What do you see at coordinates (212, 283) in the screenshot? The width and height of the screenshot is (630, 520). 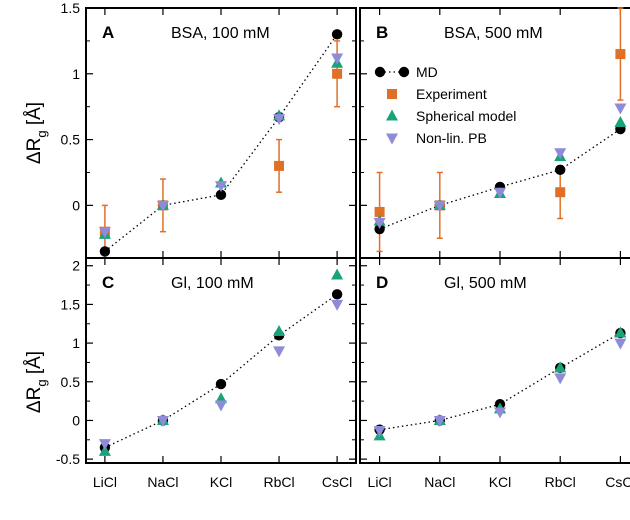 I see `panel-title: Gl, 100 mM` at bounding box center [212, 283].